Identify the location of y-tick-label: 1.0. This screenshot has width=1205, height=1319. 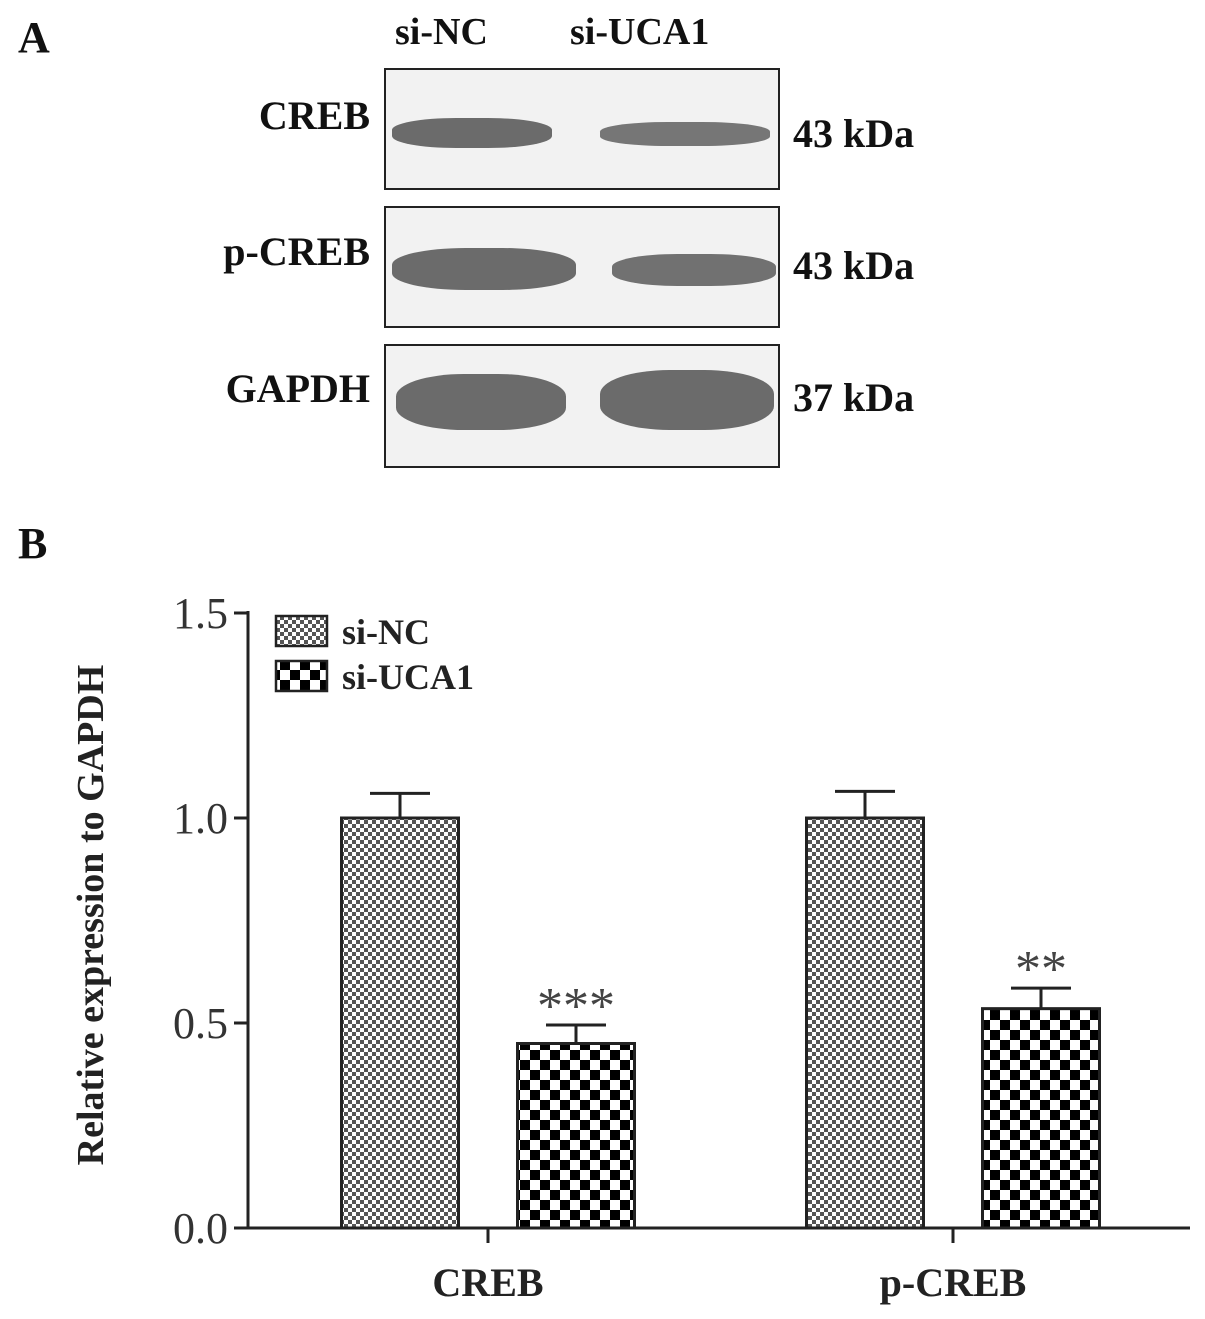
(200, 818).